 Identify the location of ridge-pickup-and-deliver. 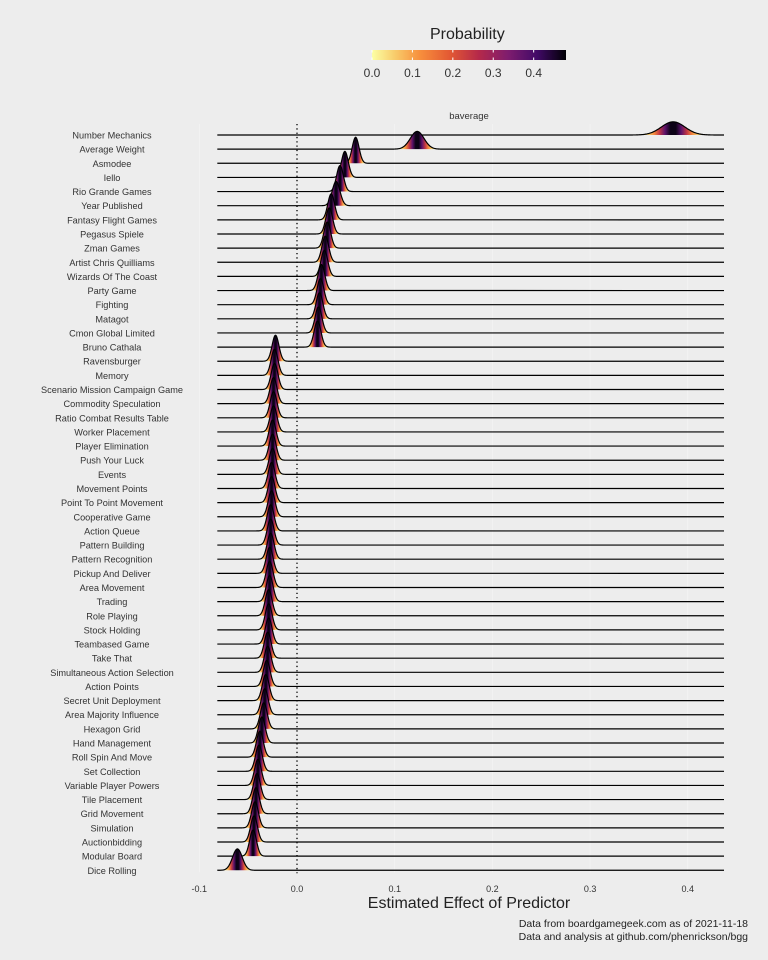
(471, 560).